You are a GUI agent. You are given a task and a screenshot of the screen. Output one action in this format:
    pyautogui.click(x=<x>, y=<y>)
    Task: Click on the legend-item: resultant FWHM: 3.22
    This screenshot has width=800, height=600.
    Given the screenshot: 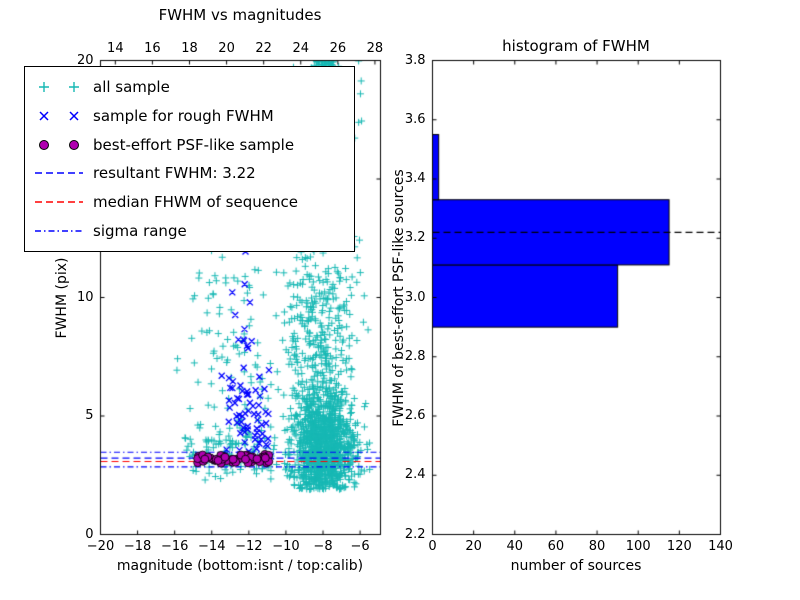 What is the action you would take?
    pyautogui.click(x=189, y=173)
    